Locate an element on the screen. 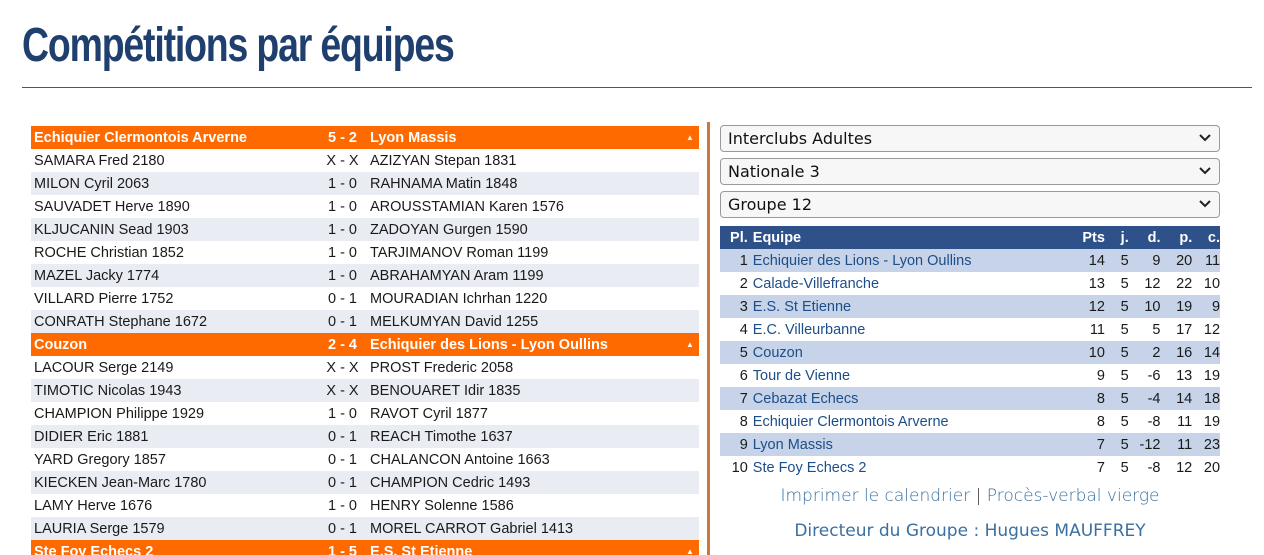 This screenshot has height=555, width=1264. for: 11 is located at coordinates (1185, 444).